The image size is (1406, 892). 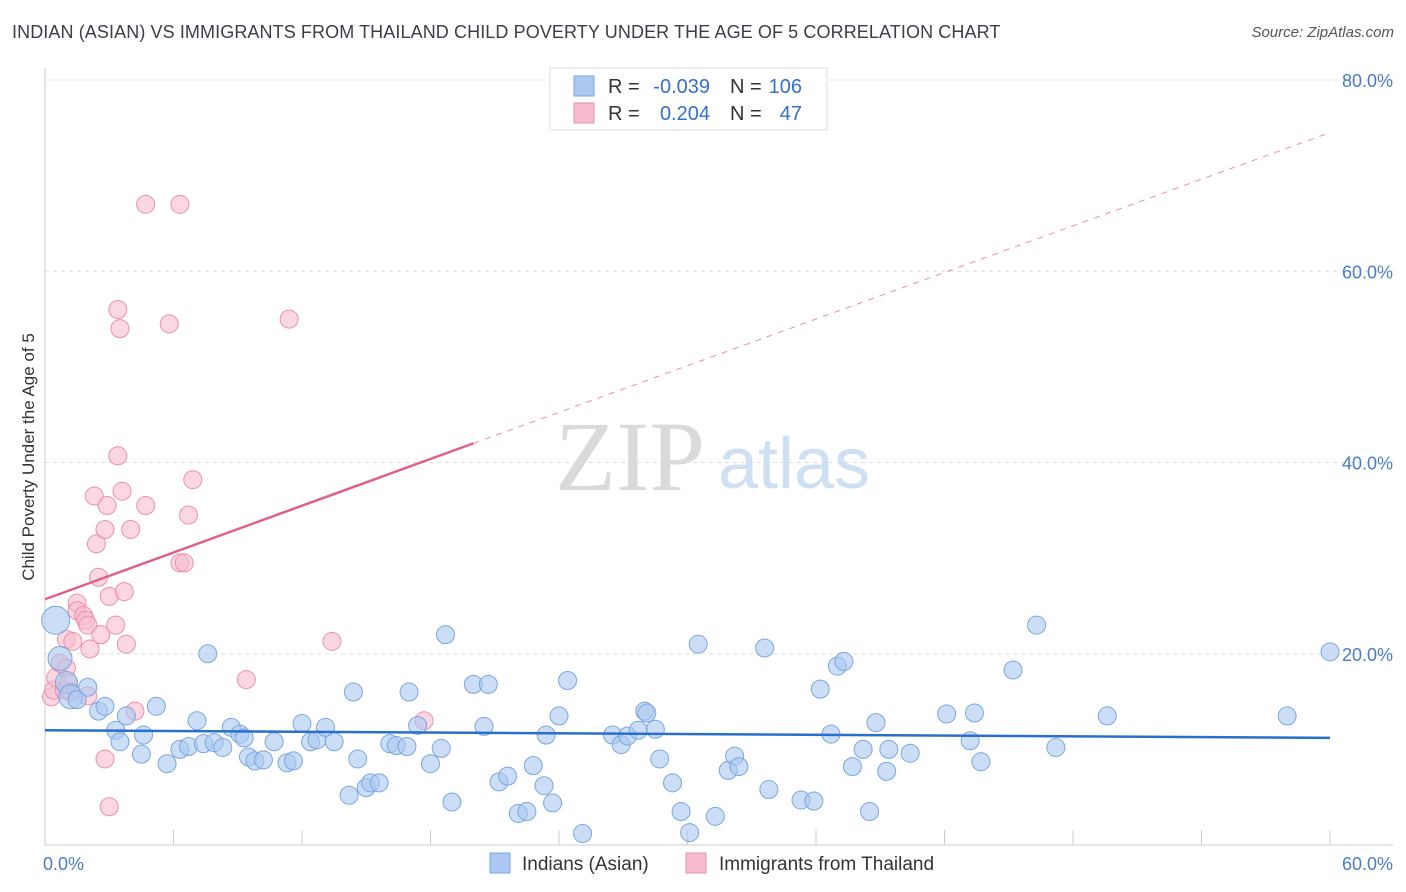 I want to click on series-legend-label-indian: Indians (Asian), so click(x=585, y=864).